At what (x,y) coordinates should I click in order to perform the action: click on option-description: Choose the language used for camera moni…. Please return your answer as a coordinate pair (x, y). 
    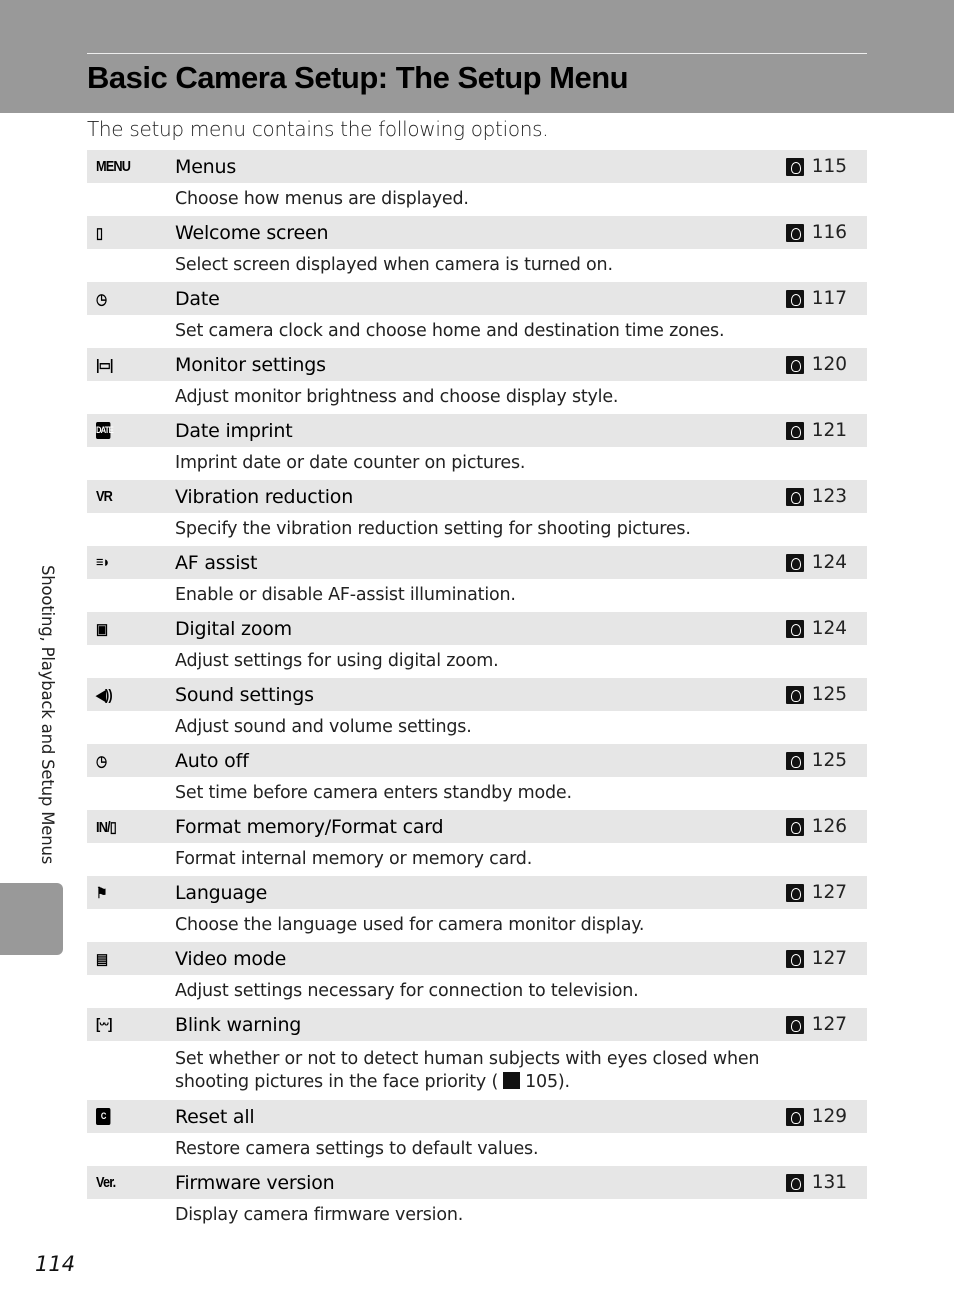
    Looking at the image, I should click on (477, 925).